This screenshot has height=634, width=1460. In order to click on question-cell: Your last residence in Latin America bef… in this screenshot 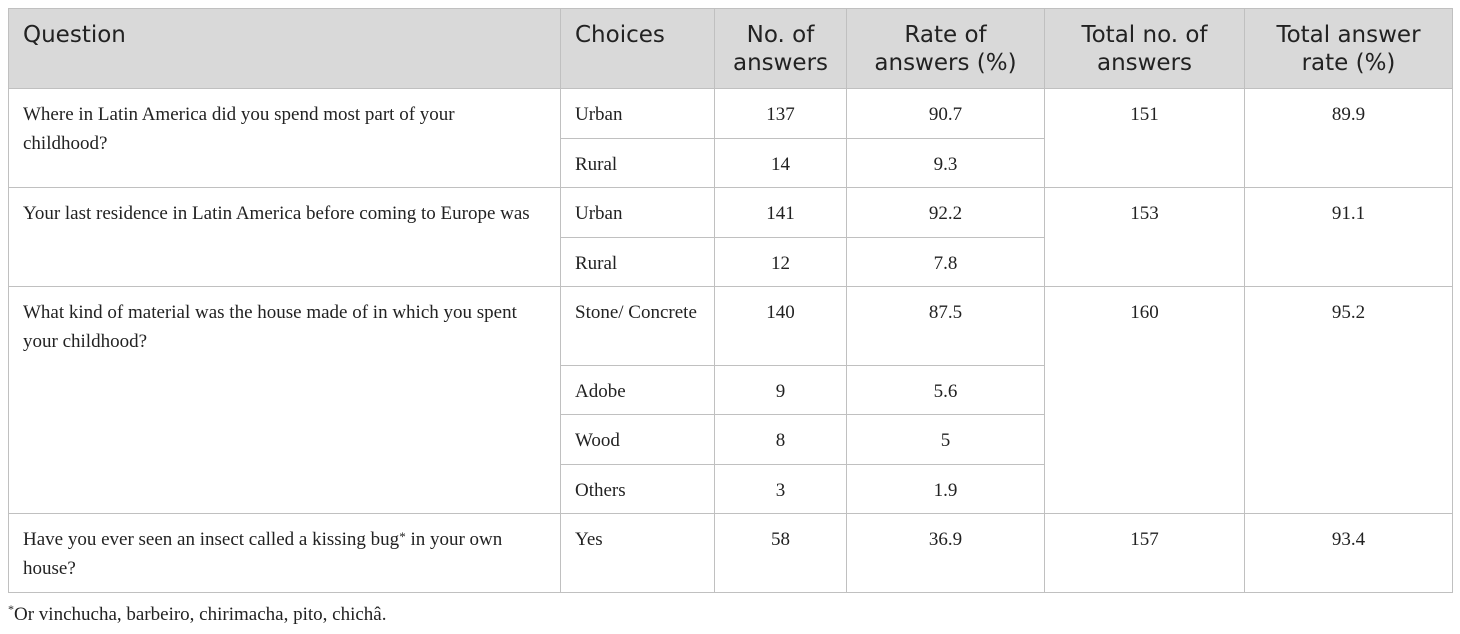, I will do `click(284, 237)`.